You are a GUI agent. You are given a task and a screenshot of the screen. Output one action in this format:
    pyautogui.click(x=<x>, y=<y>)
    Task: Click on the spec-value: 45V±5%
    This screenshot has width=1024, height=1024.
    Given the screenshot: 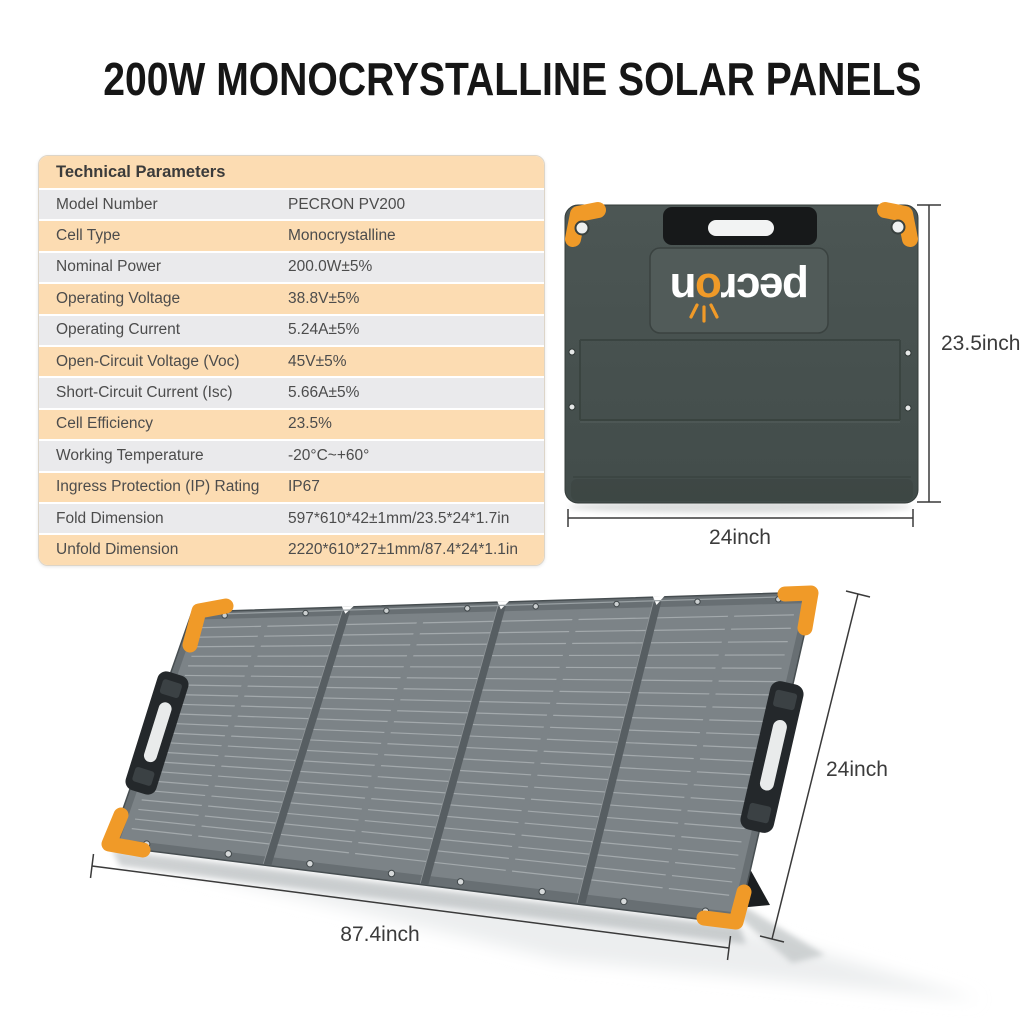 What is the action you would take?
    pyautogui.click(x=317, y=361)
    